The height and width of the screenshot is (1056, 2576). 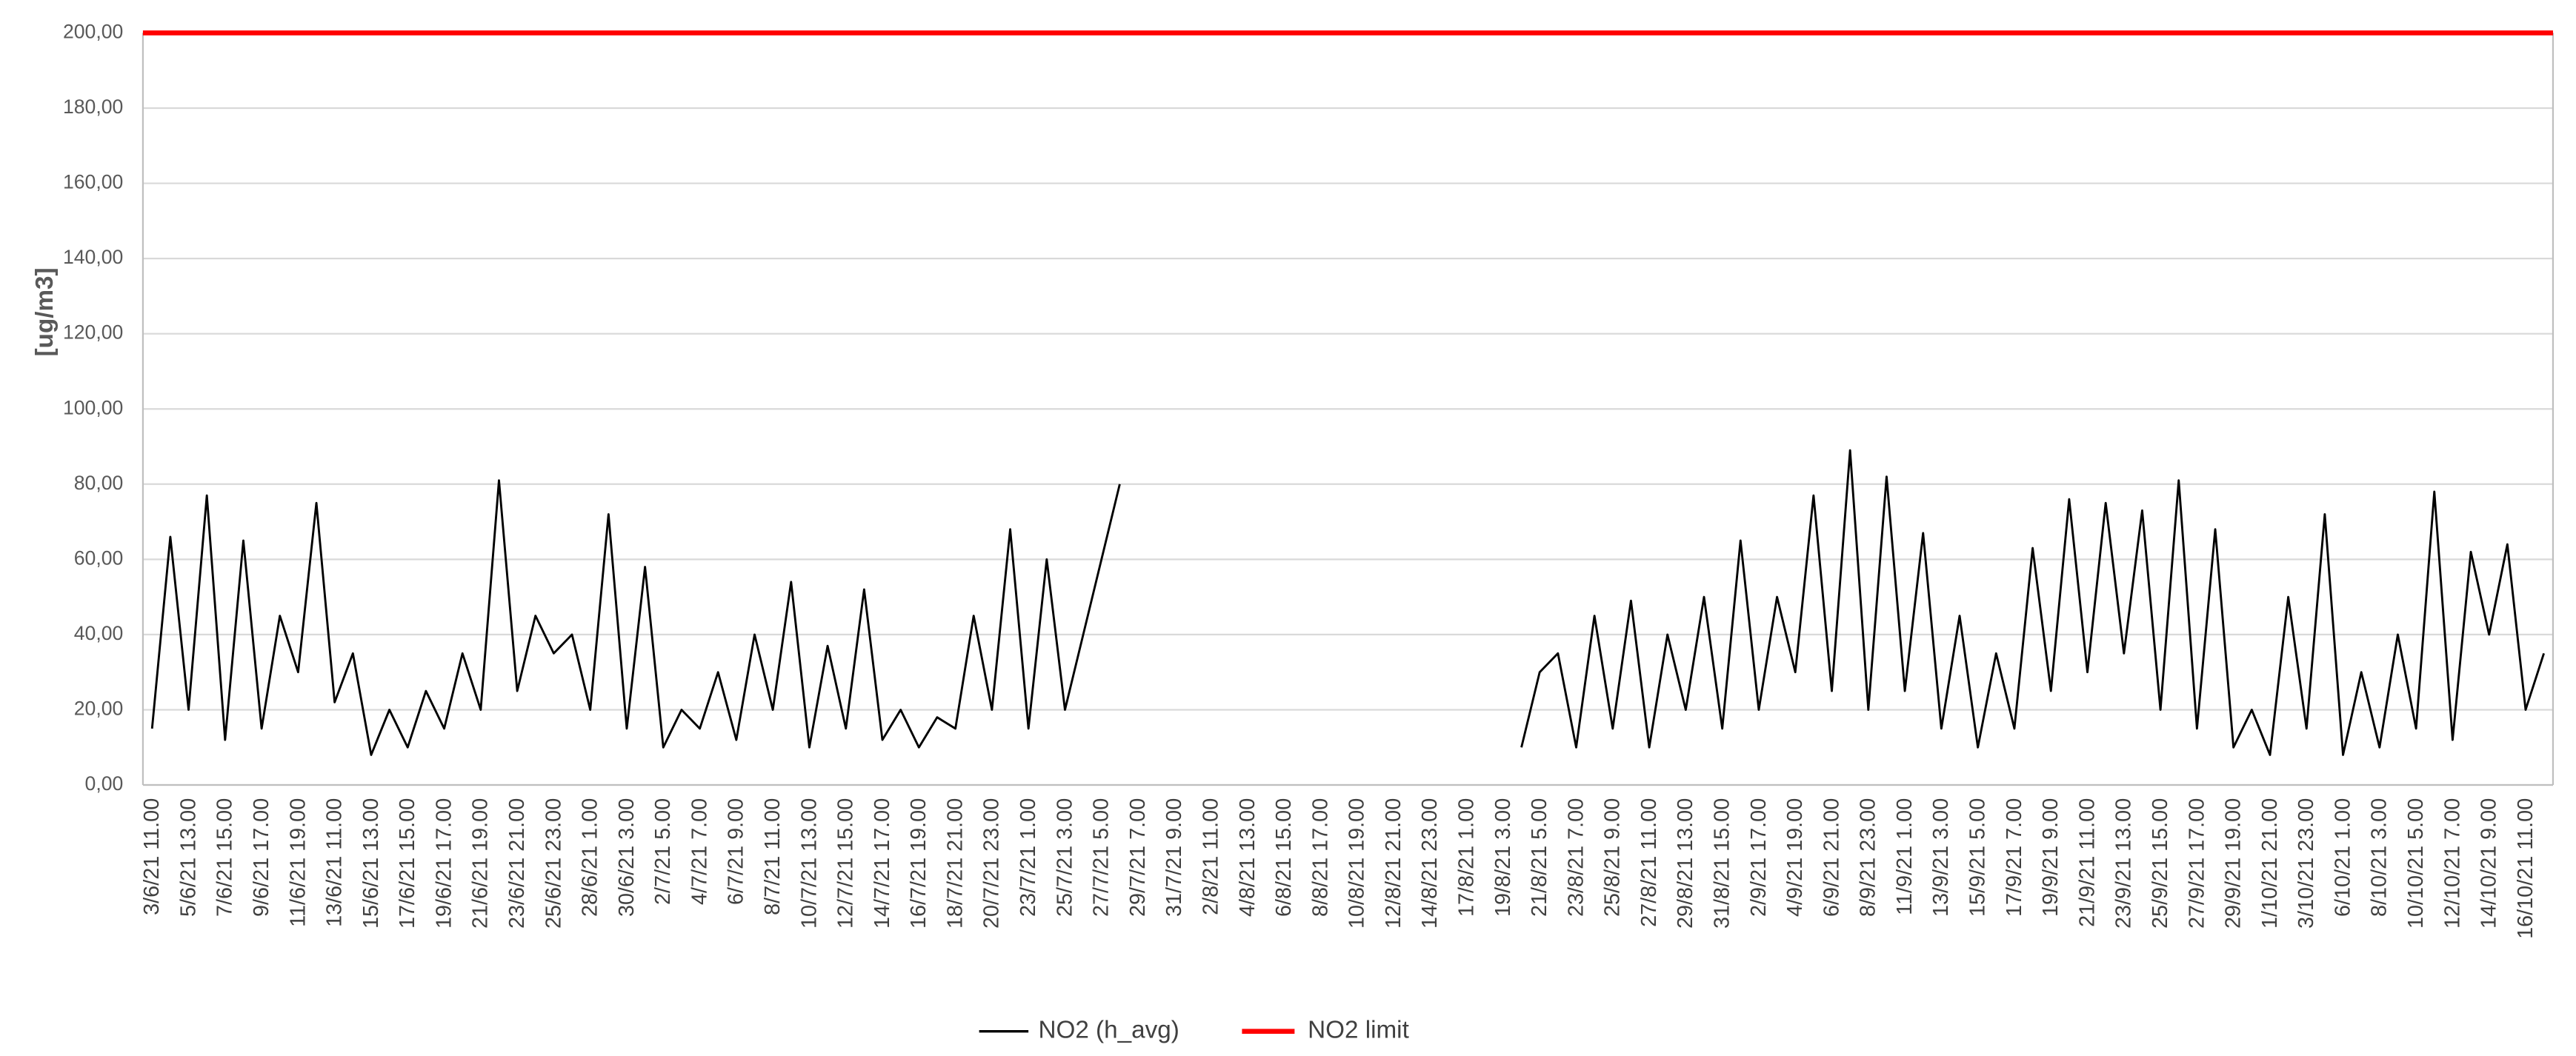 I want to click on x-tick-label: 11/6/21 19.00, so click(x=298, y=862).